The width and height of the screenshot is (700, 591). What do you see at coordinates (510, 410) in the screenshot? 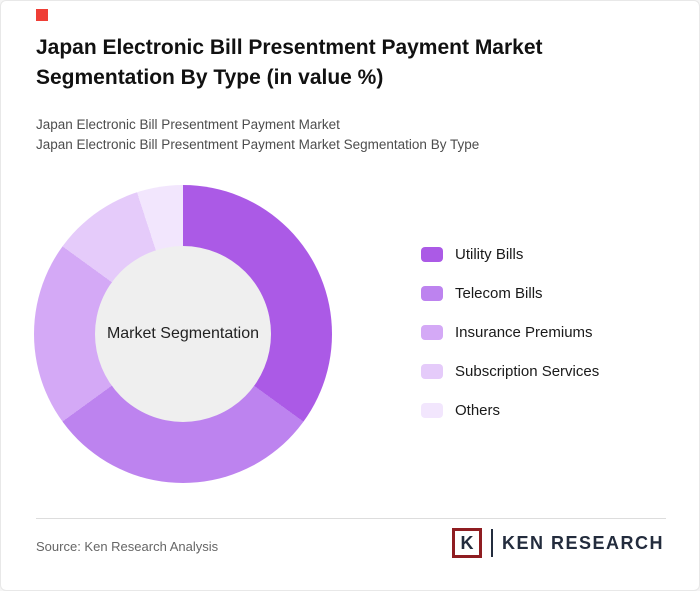
I see `legend-item: Others` at bounding box center [510, 410].